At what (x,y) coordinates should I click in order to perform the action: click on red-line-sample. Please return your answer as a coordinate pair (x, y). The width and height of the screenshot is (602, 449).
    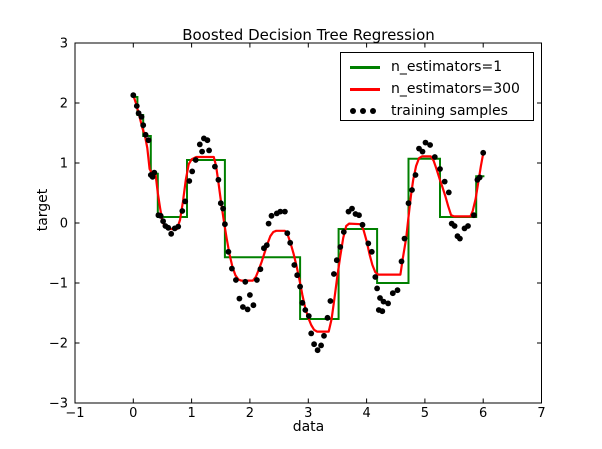
    Looking at the image, I should click on (365, 89).